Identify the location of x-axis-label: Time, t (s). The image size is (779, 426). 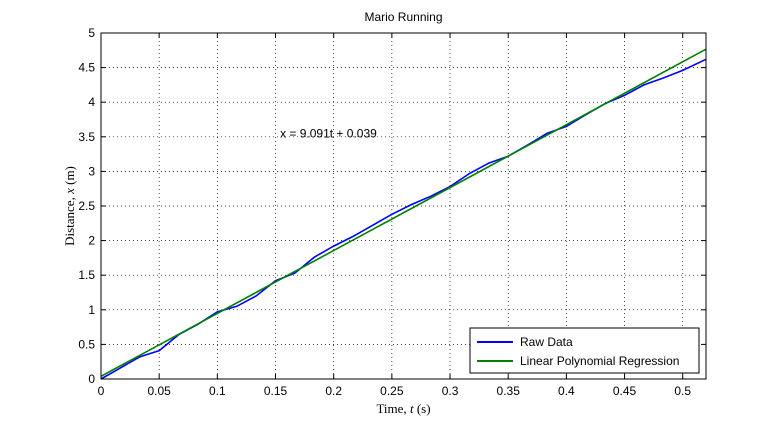
(403, 408).